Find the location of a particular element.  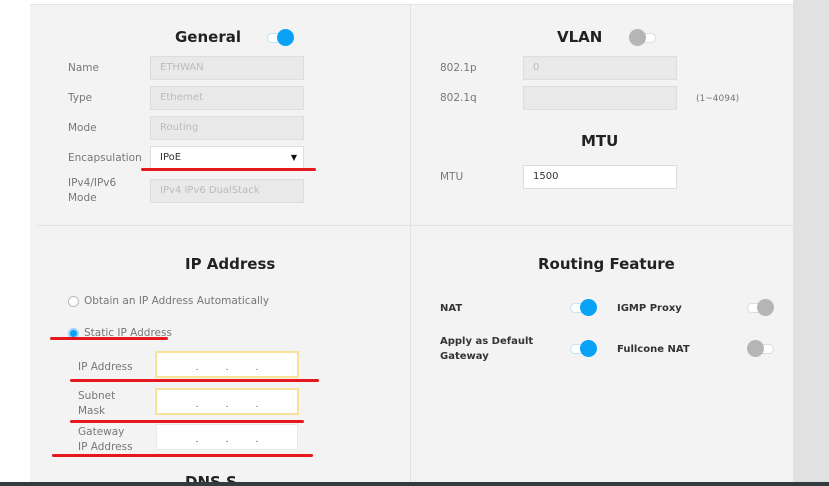

igmp-proxy-toggle is located at coordinates (760, 307).